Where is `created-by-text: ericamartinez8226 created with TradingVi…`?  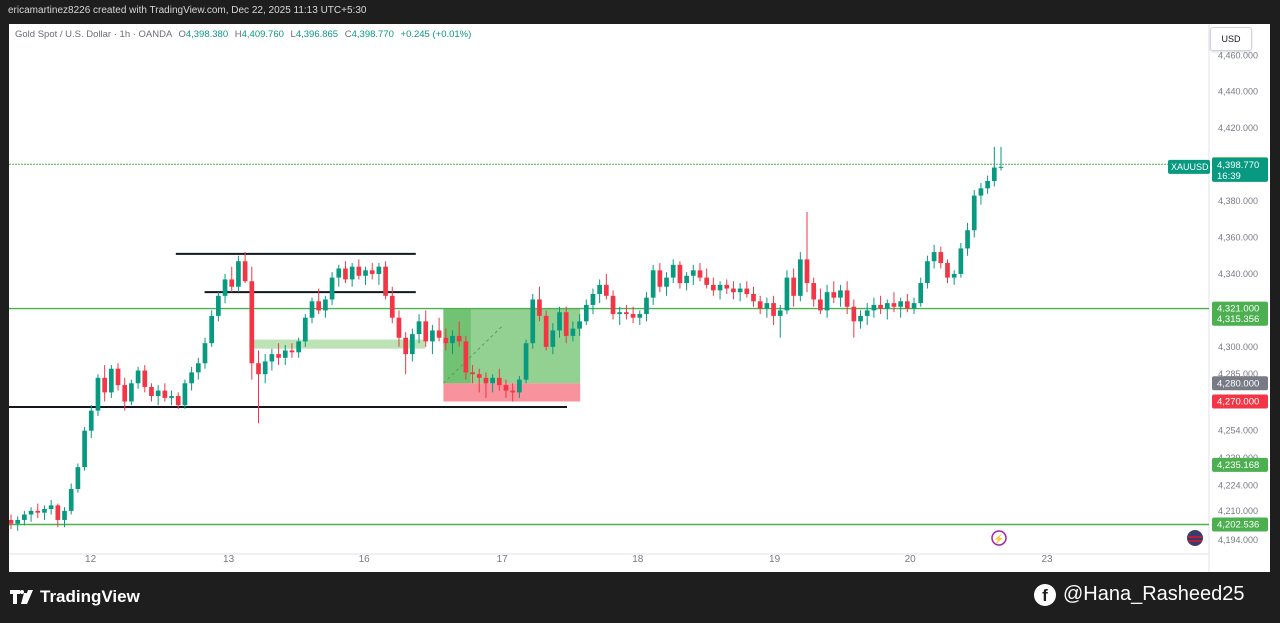 created-by-text: ericamartinez8226 created with TradingVi… is located at coordinates (187, 10).